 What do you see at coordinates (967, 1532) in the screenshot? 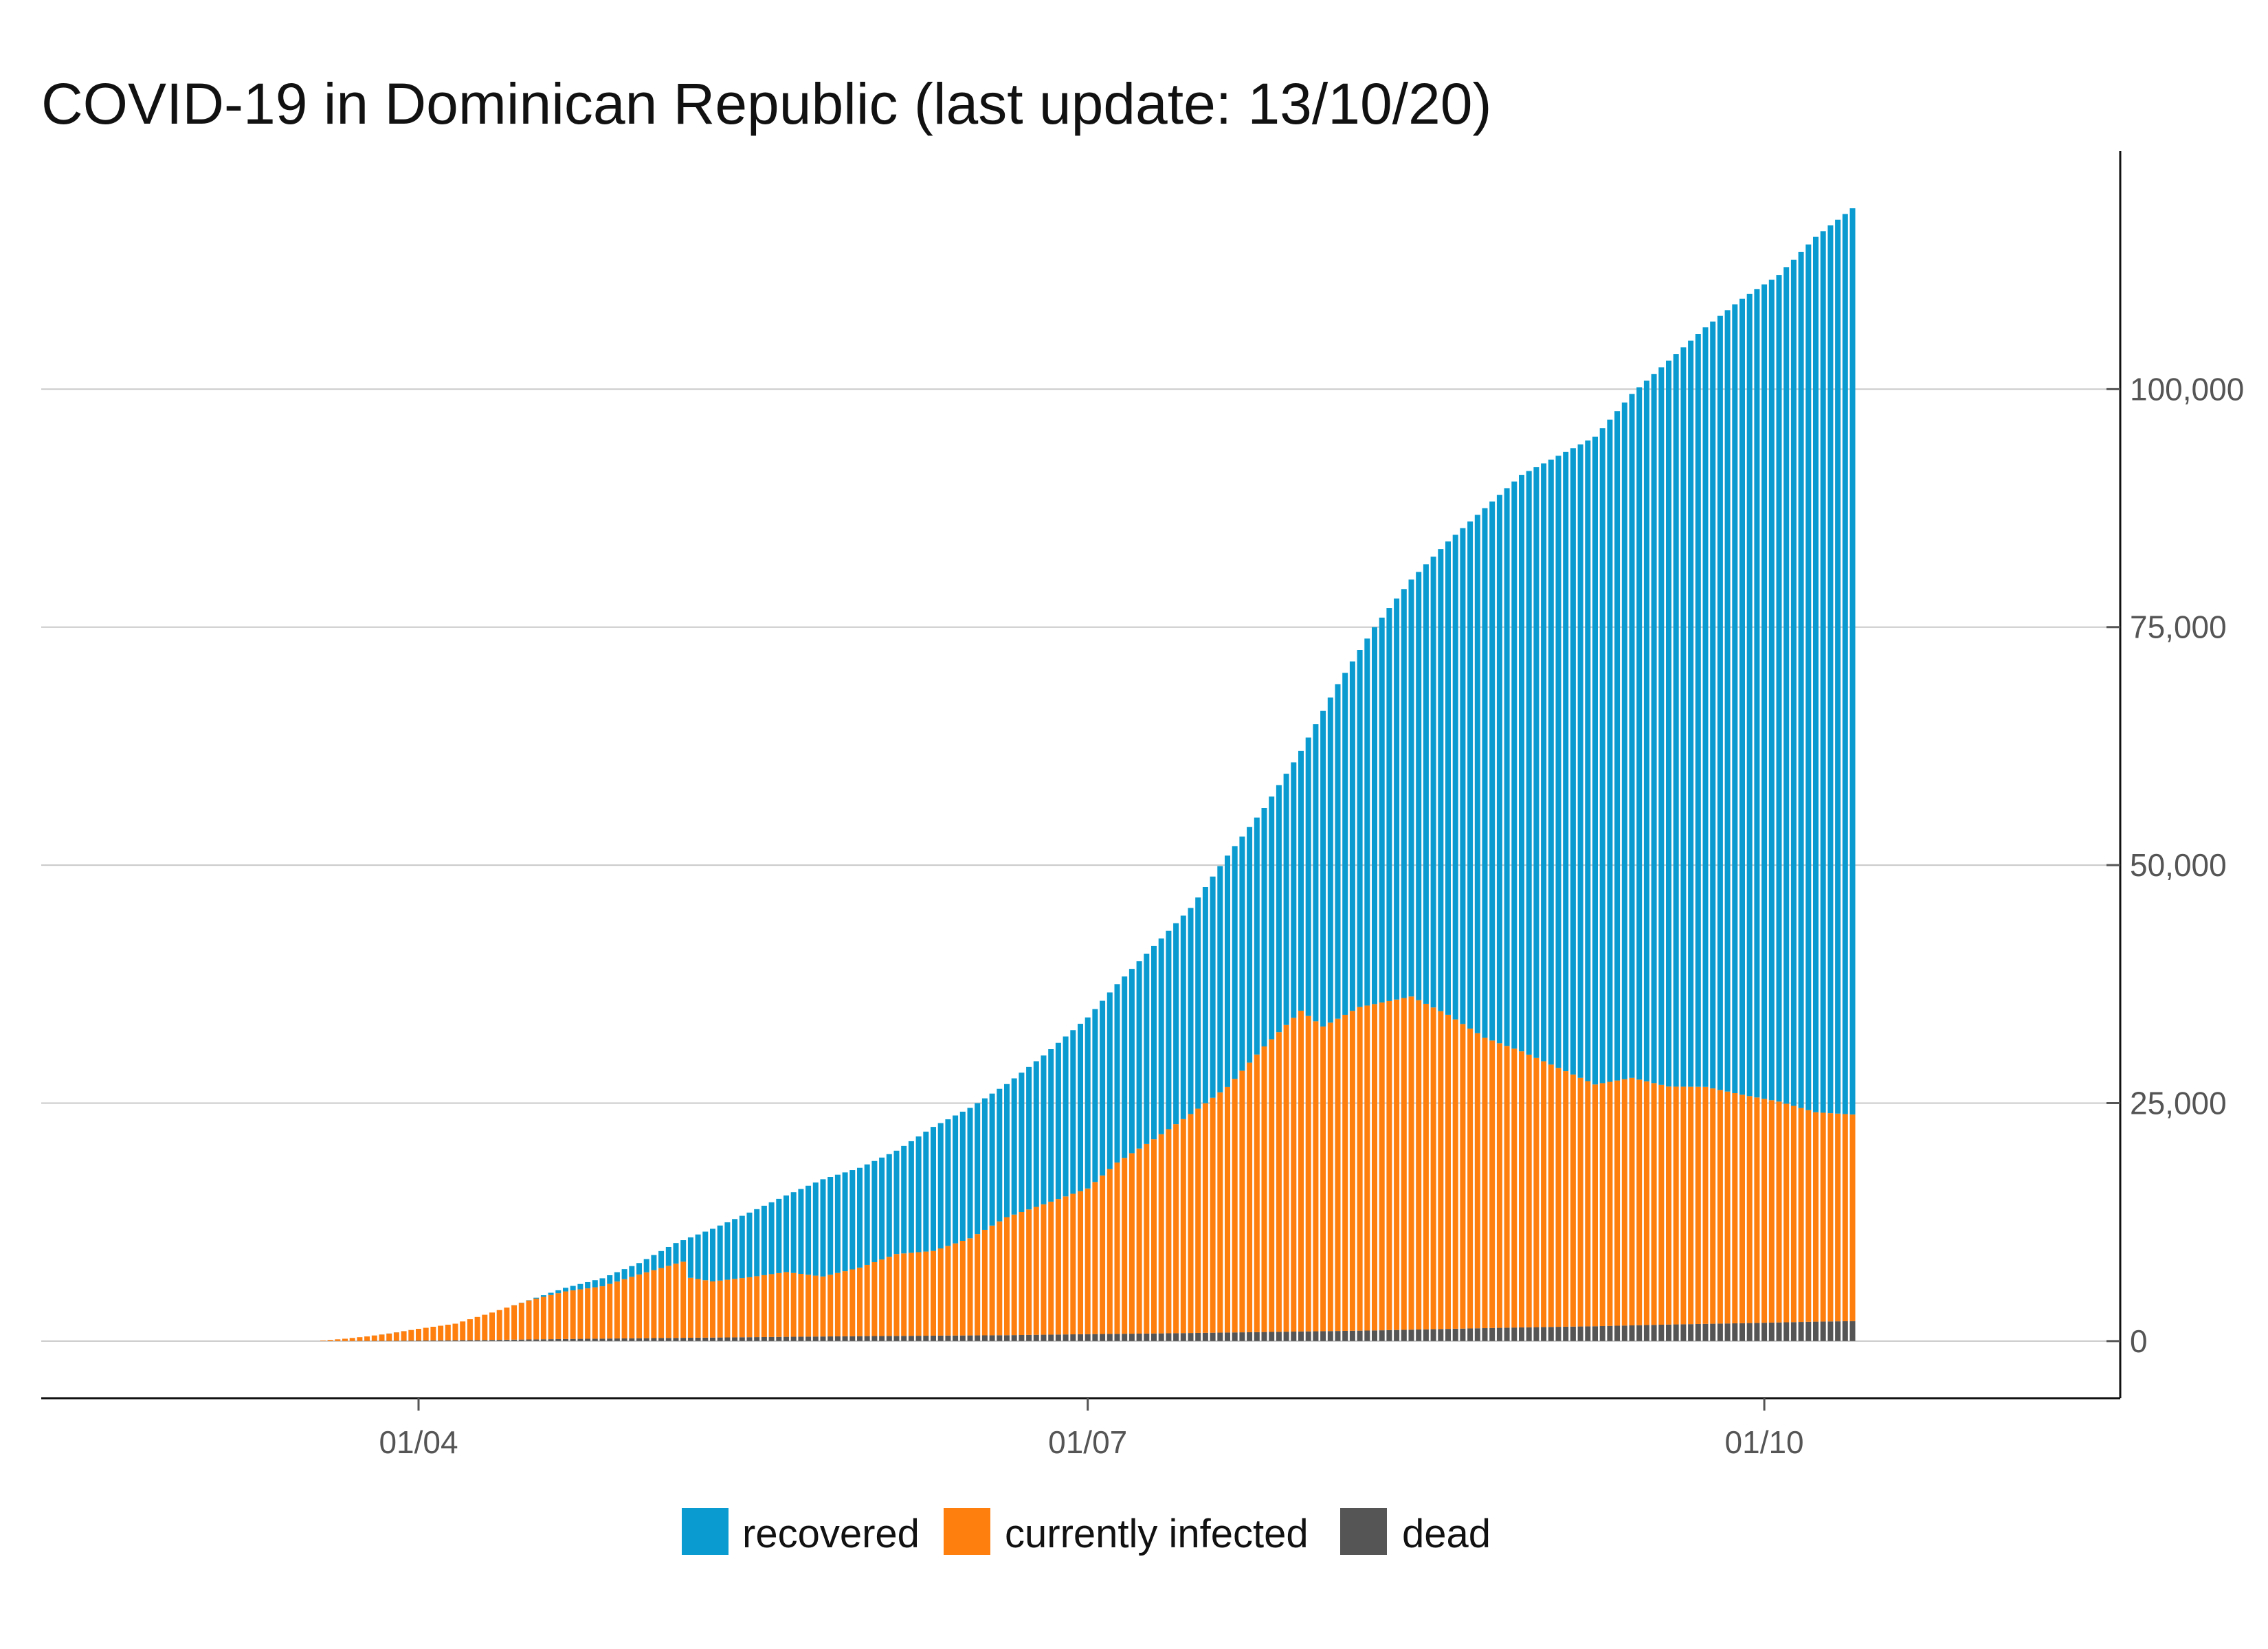
I see `legend-swatch-currently-infected` at bounding box center [967, 1532].